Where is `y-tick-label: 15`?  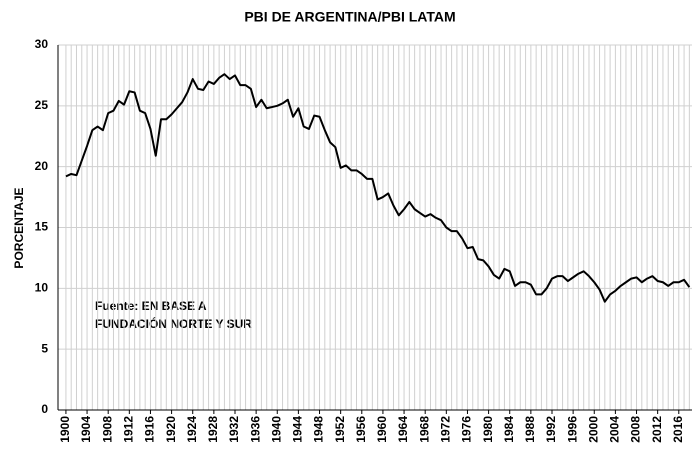
y-tick-label: 15 is located at coordinates (42, 227).